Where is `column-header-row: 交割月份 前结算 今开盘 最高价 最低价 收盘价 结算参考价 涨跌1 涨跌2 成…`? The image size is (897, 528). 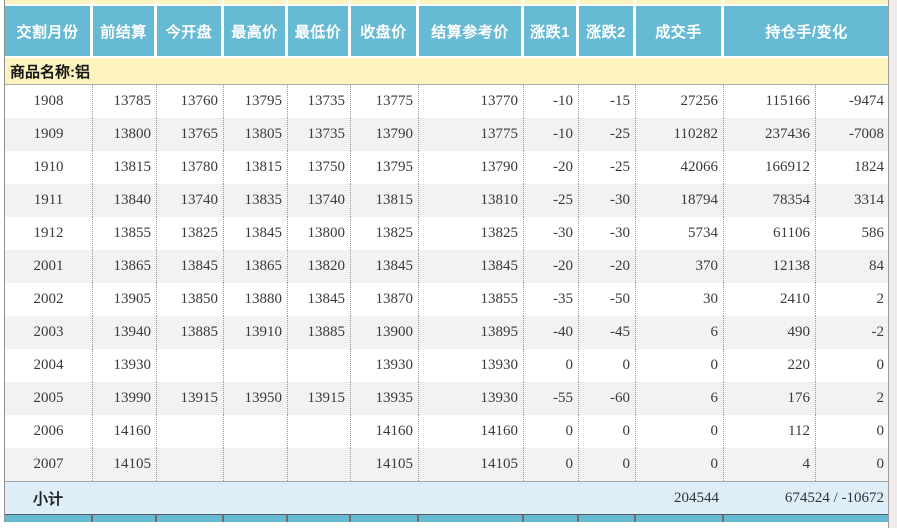
column-header-row: 交割月份 前结算 今开盘 最高价 最低价 收盘价 结算参考价 涨跌1 涨跌2 成… is located at coordinates (447, 31).